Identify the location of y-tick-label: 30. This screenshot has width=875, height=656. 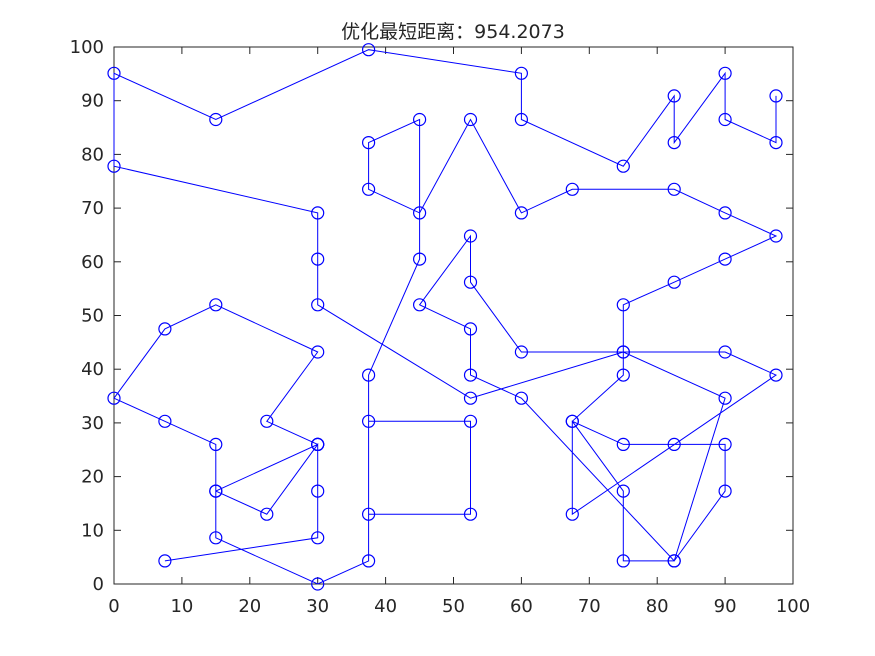
(92, 423).